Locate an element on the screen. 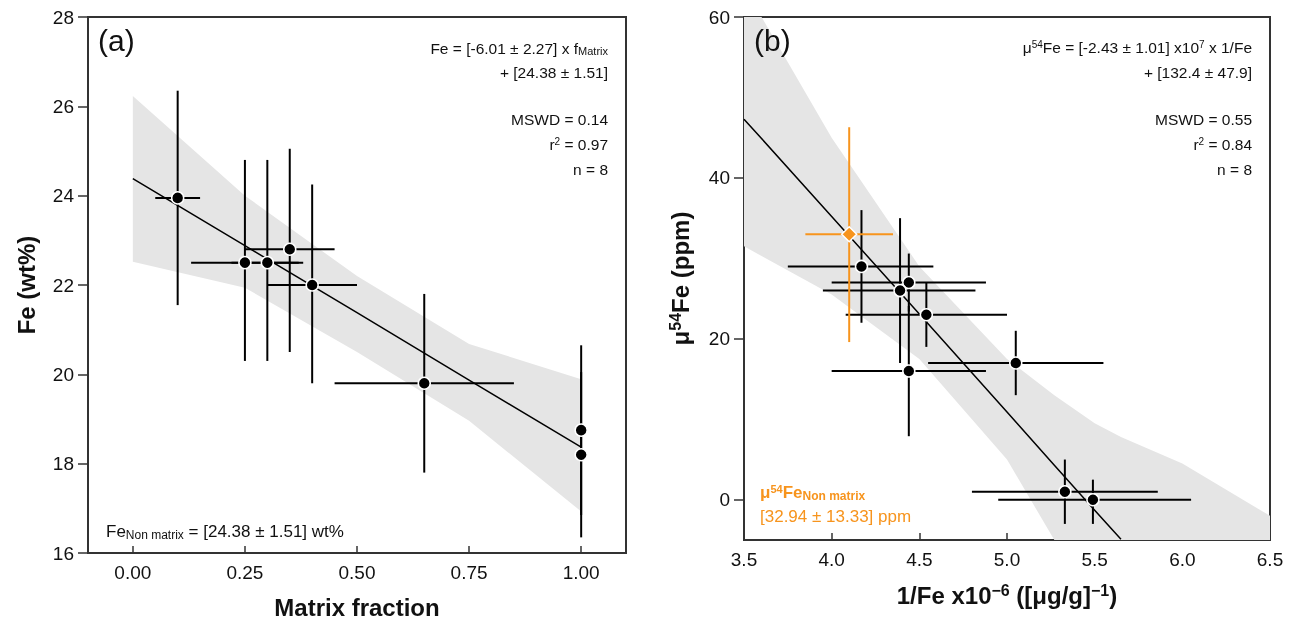 The image size is (1309, 624). chart-title: (a) is located at coordinates (116, 40).